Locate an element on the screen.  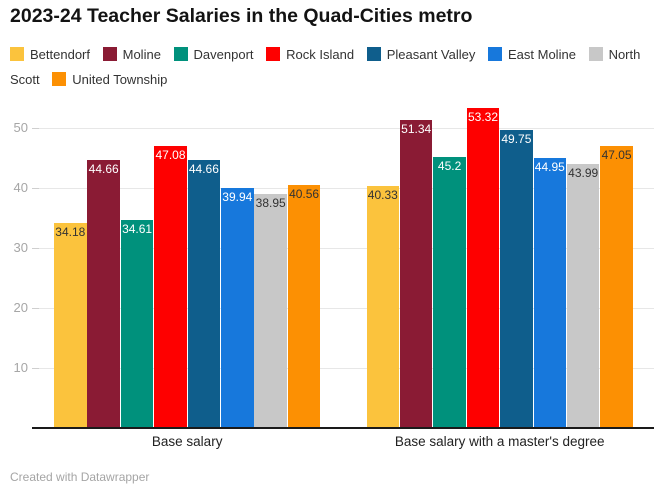
bar-value-label: 47.08 is located at coordinates (170, 154).